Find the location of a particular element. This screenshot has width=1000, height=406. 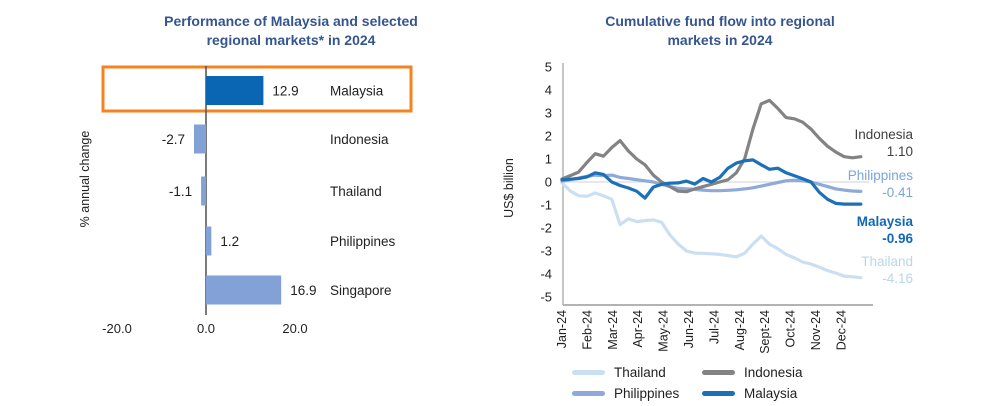

line-y-tick--3: -3 is located at coordinates (546, 251).